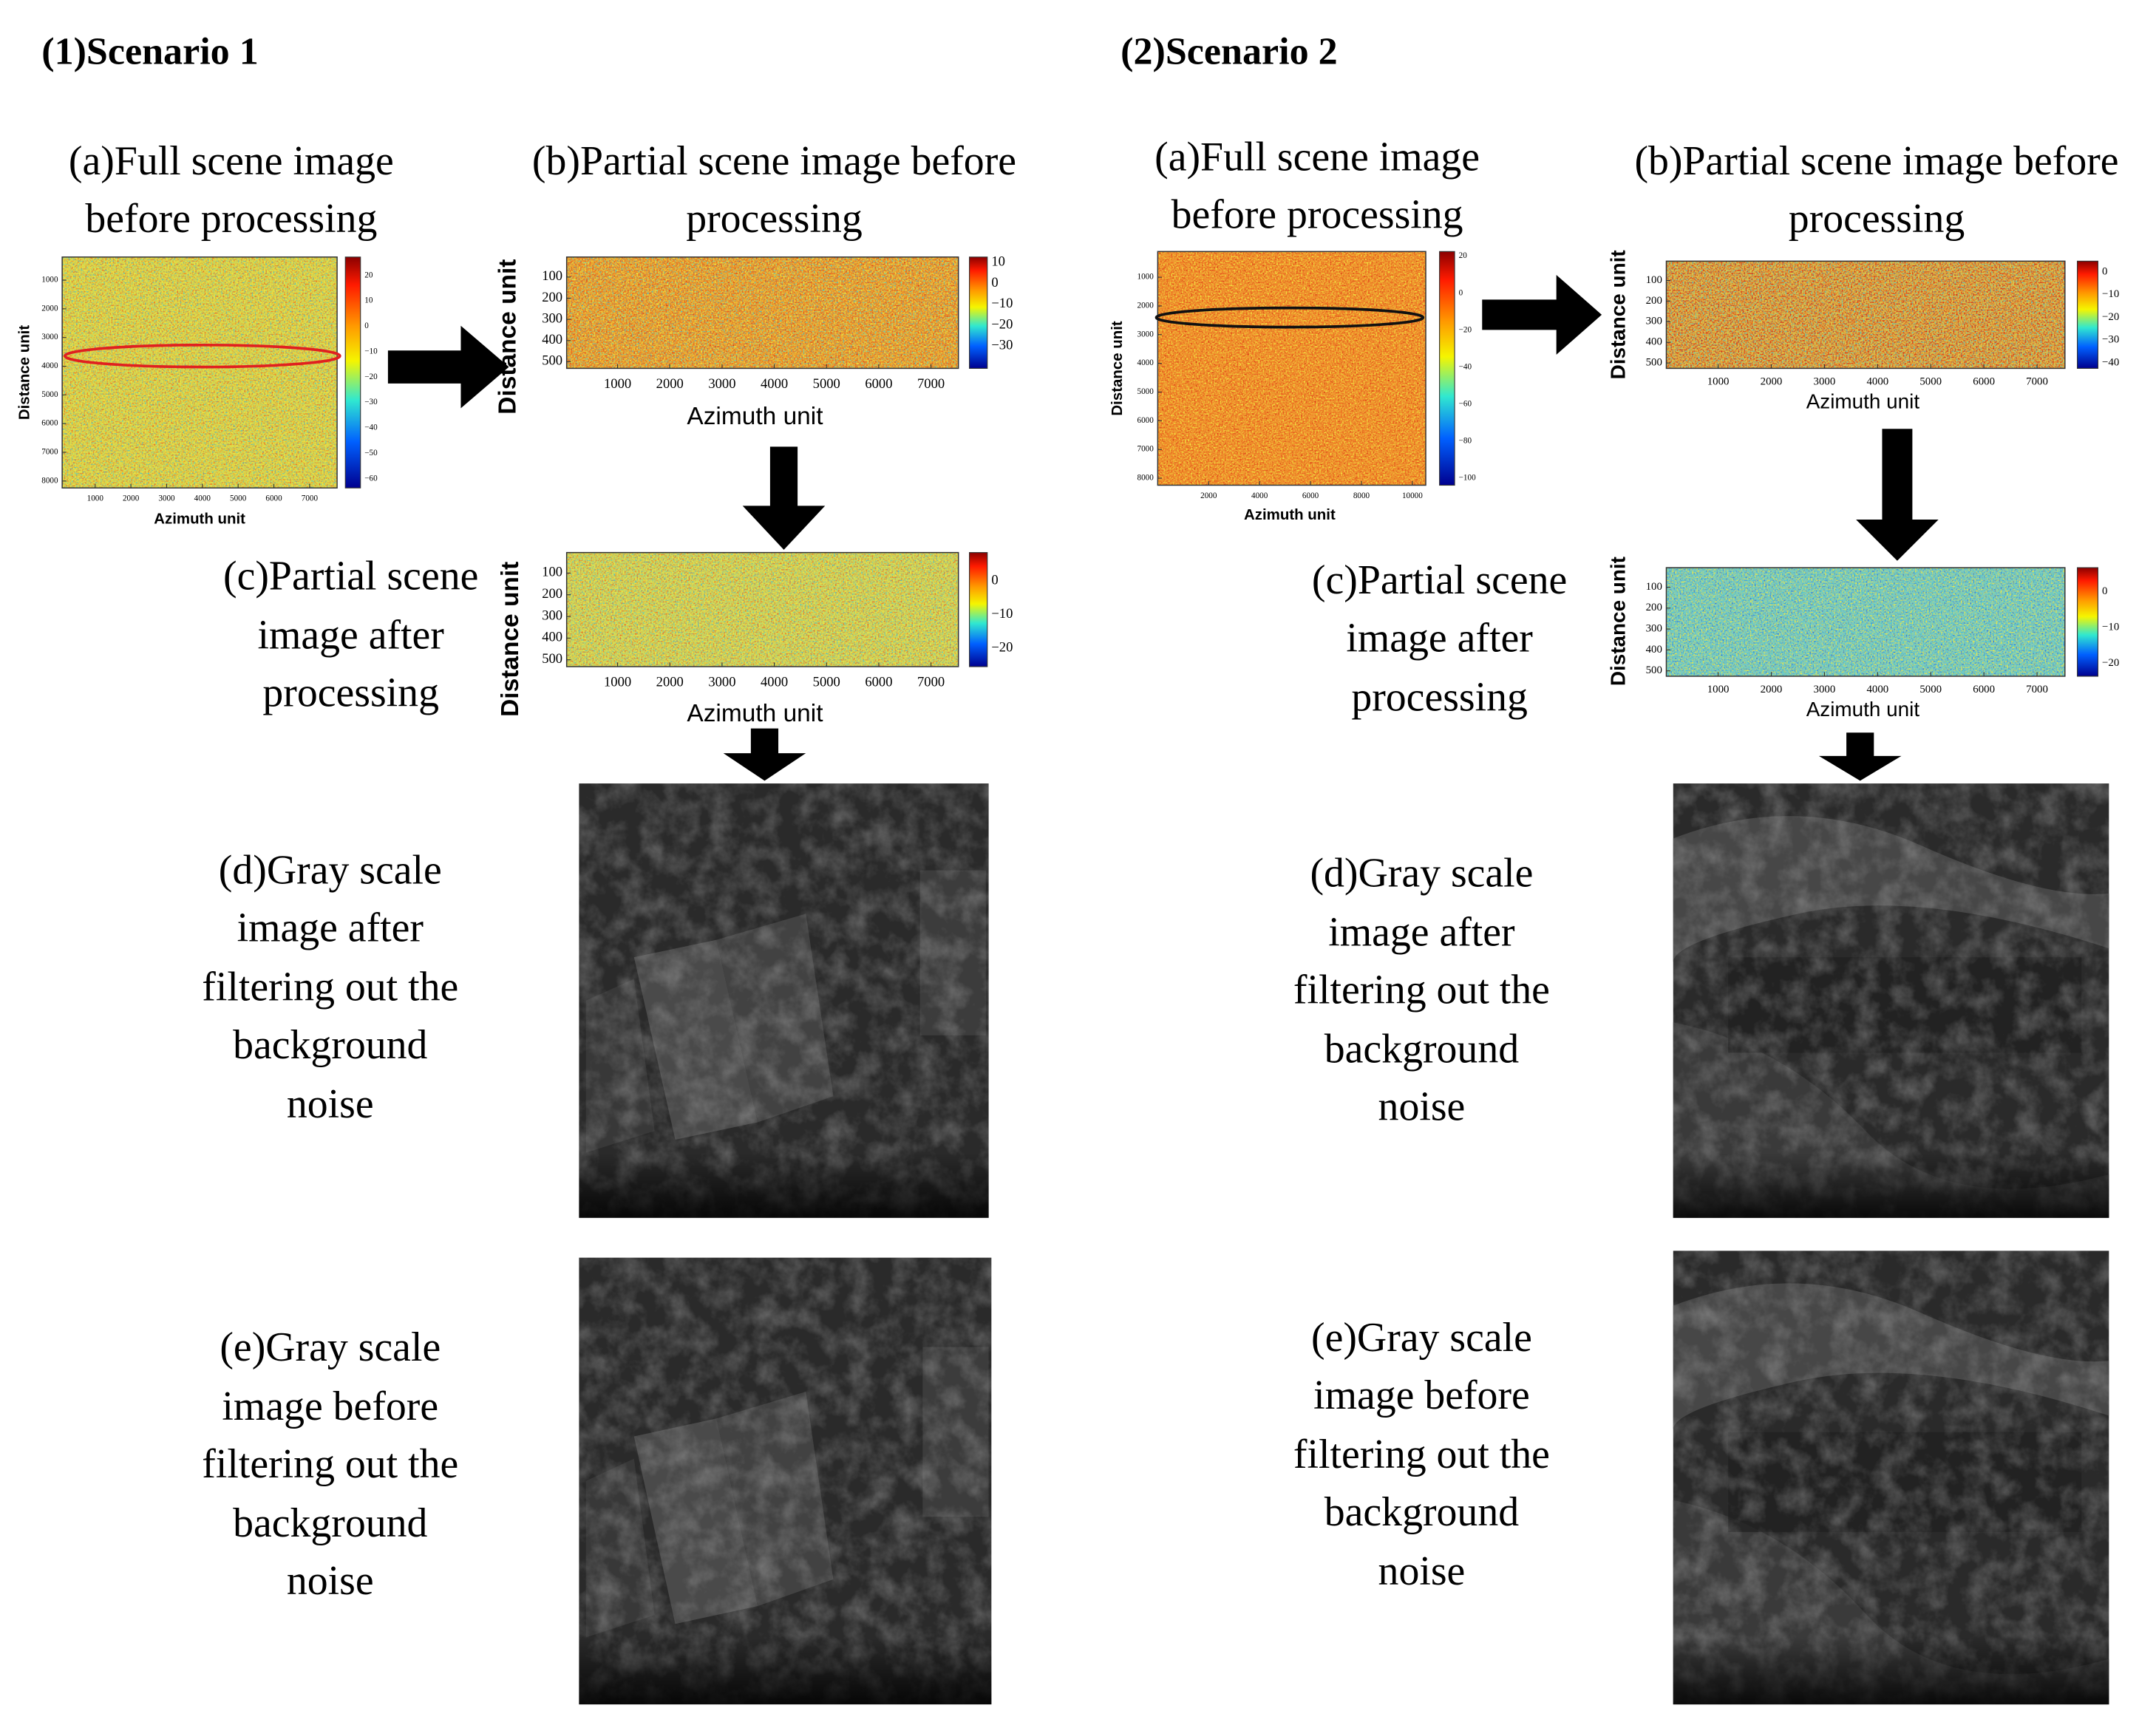 The image size is (2156, 1725). I want to click on y-tick-label: 1000, so click(49, 280).